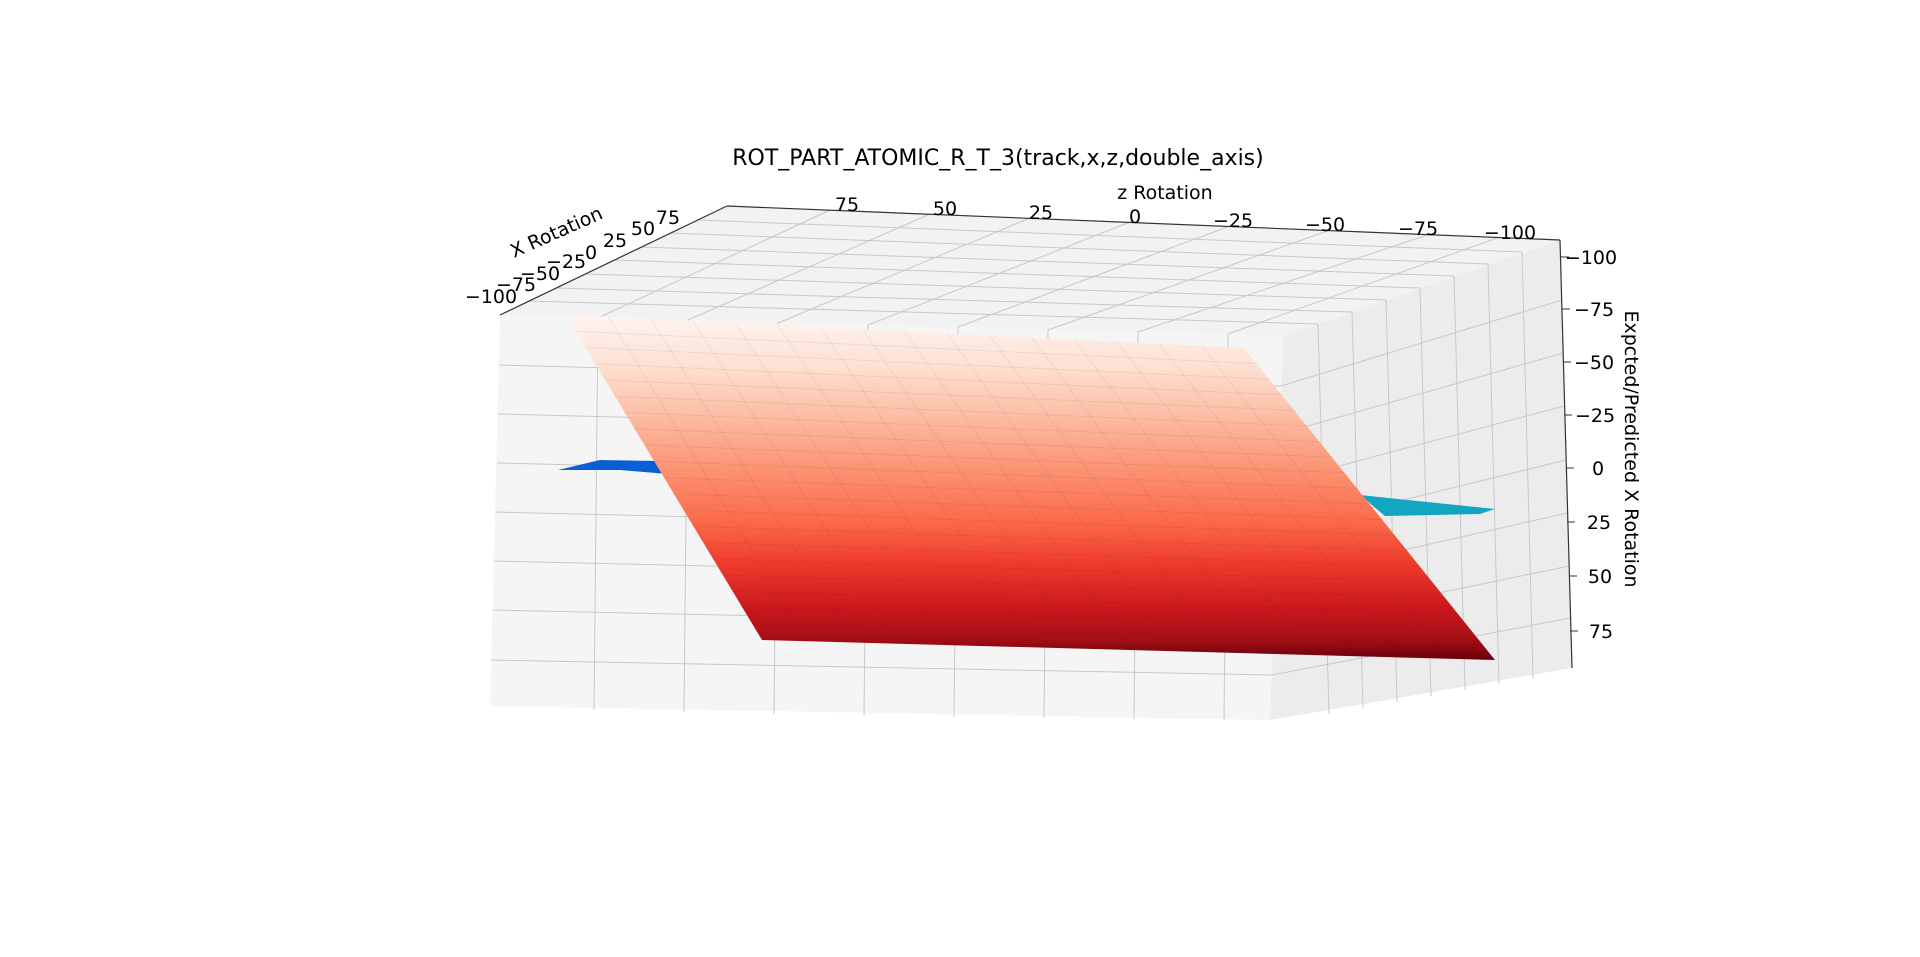 The width and height of the screenshot is (1920, 957). What do you see at coordinates (1566, 454) in the screenshot?
I see `z-axis-line` at bounding box center [1566, 454].